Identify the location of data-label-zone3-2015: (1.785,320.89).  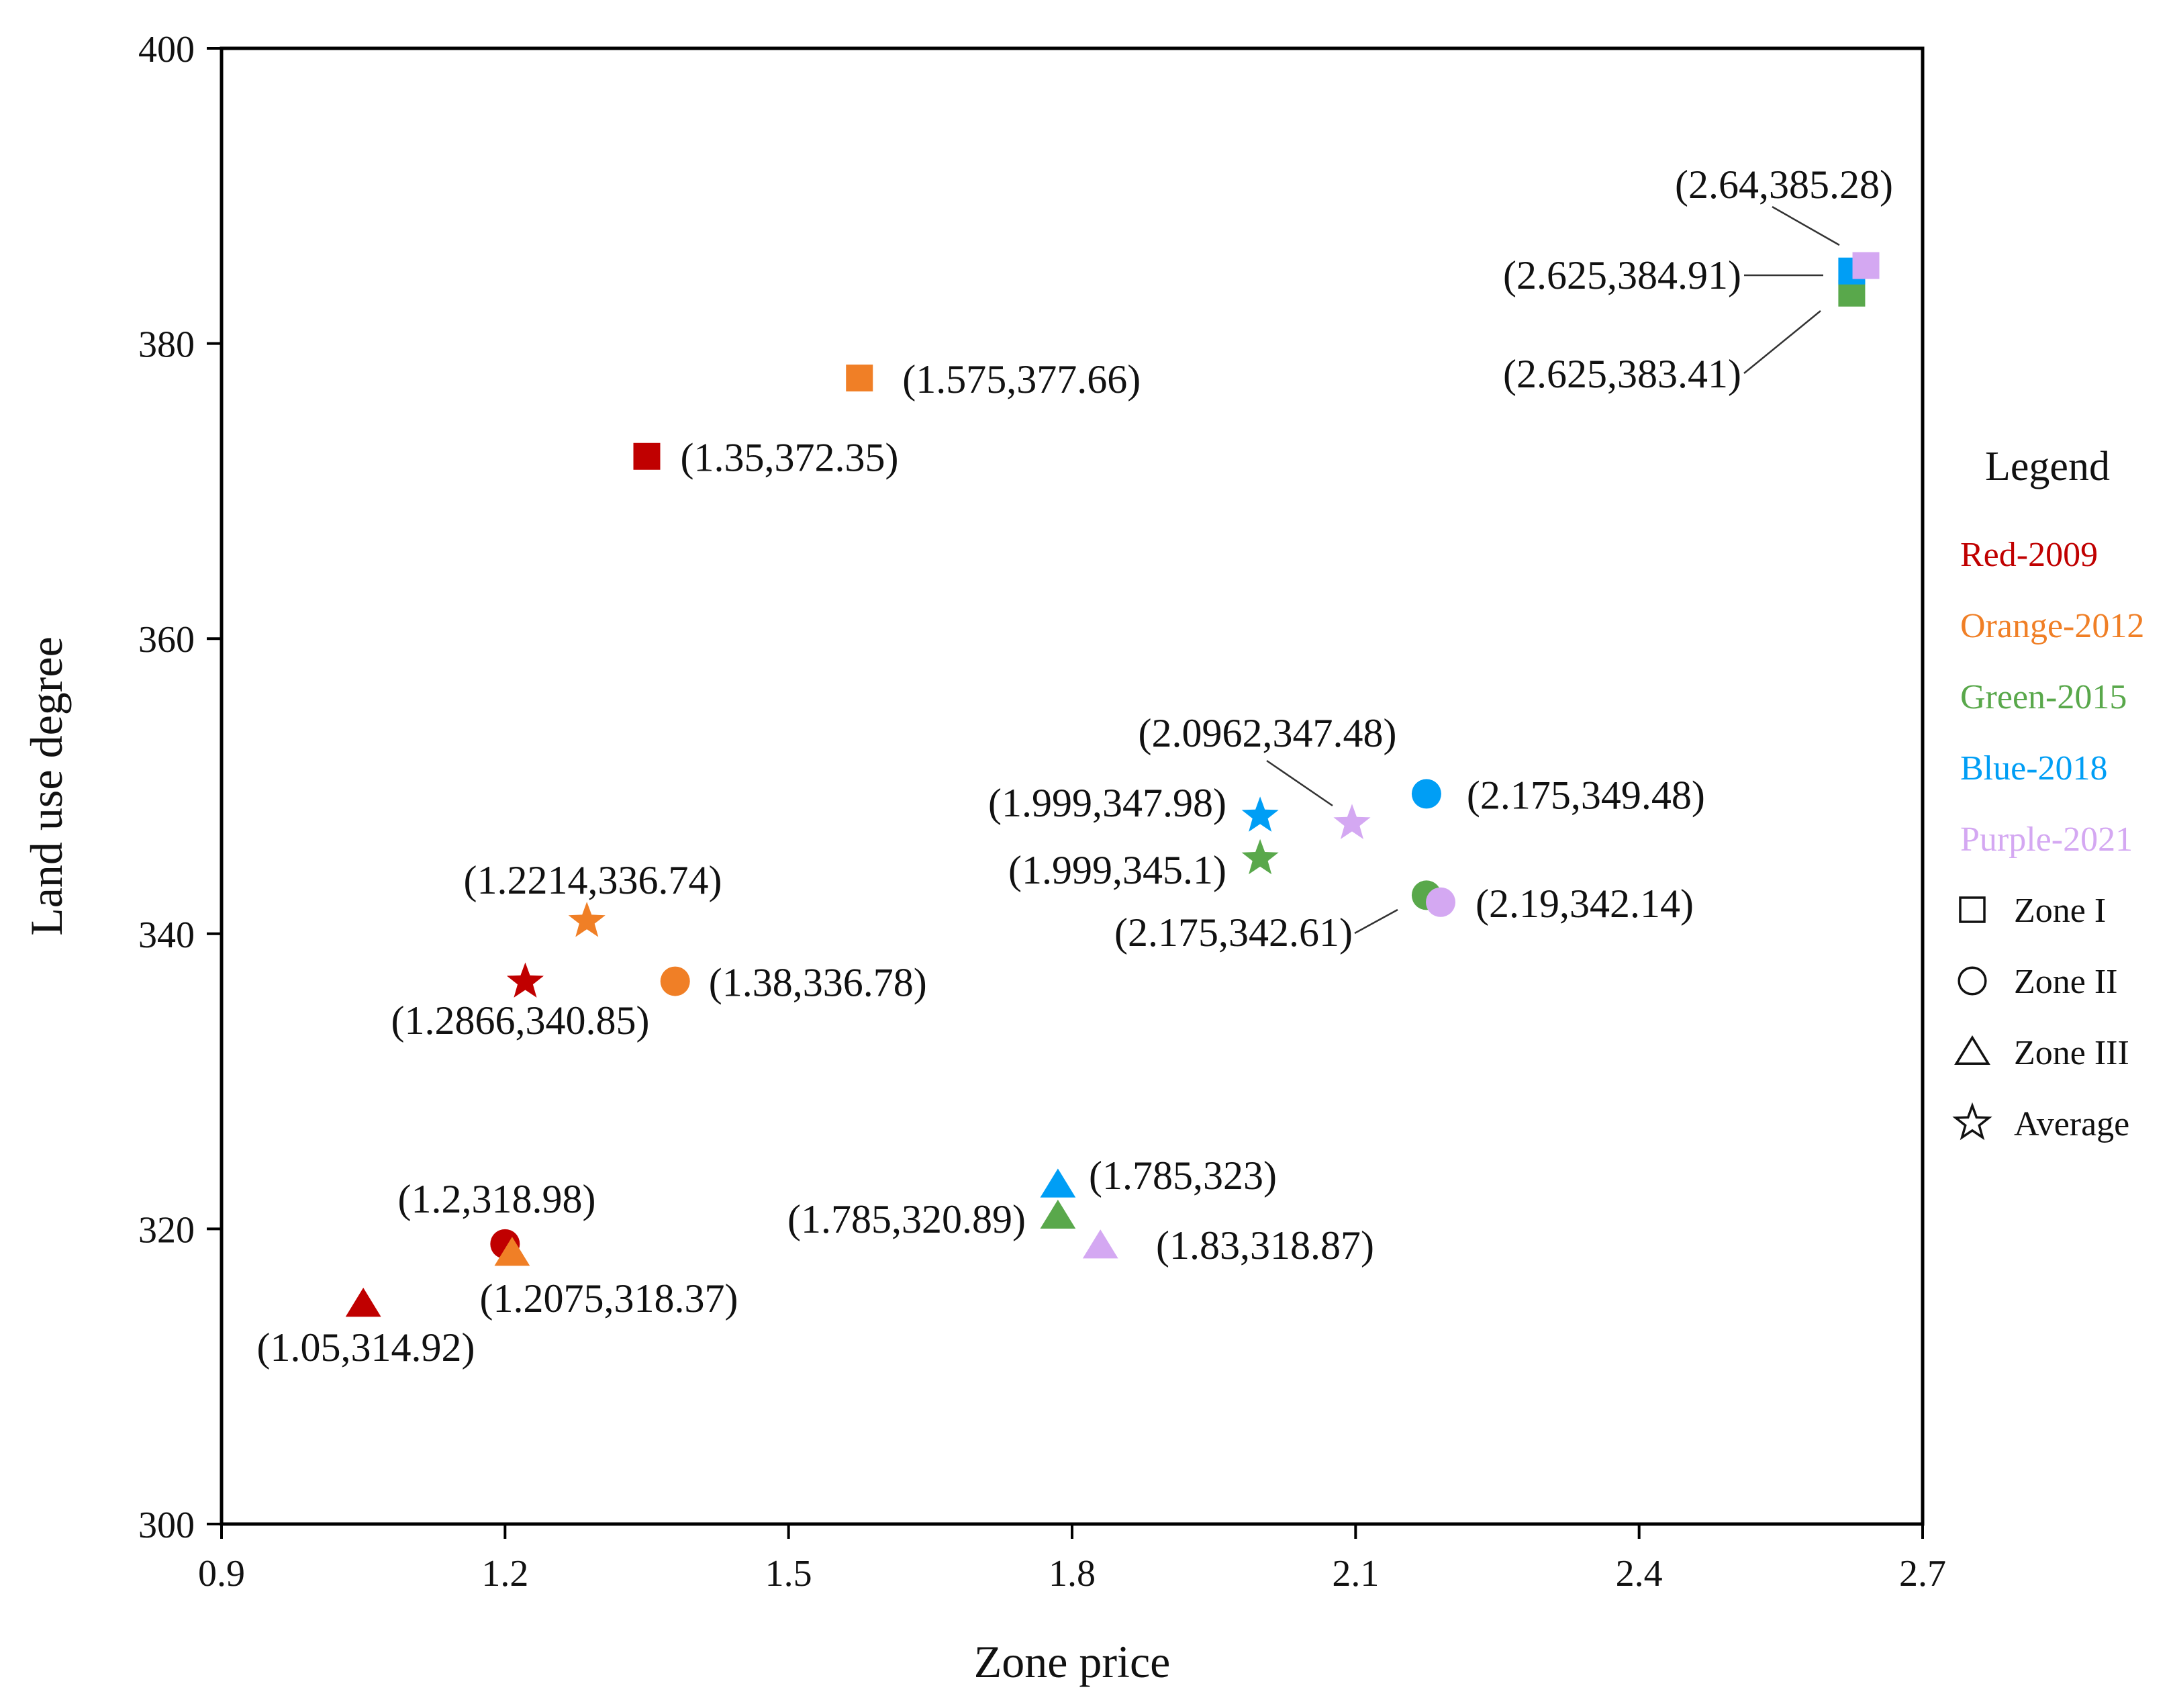
(906, 1219).